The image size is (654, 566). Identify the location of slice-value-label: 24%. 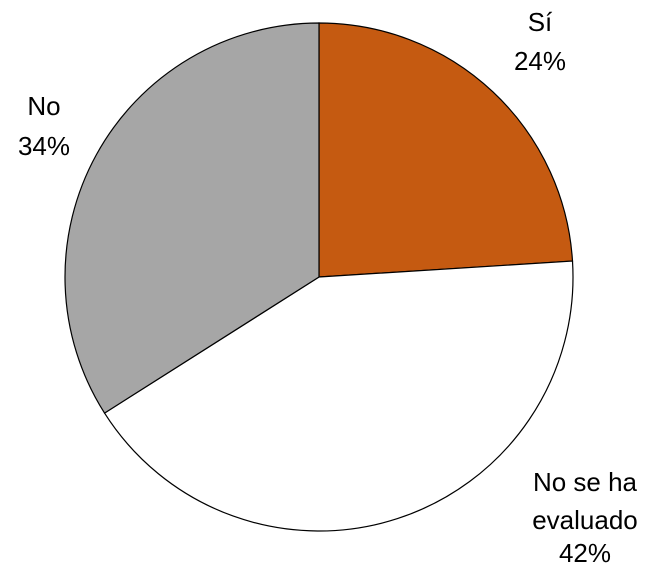
(540, 61).